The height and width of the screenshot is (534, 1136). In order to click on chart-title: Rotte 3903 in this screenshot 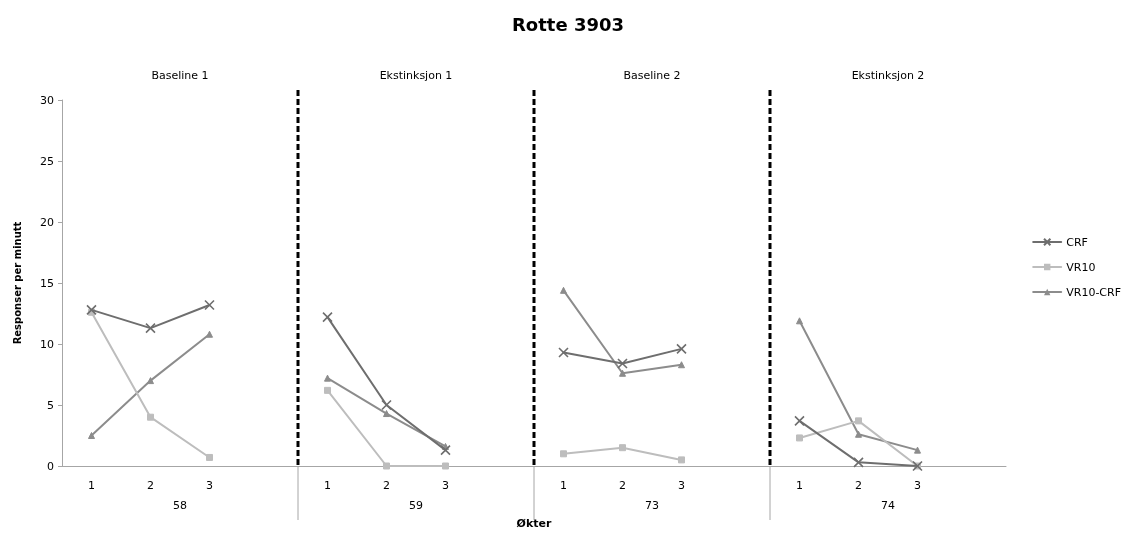, I will do `click(568, 24)`.